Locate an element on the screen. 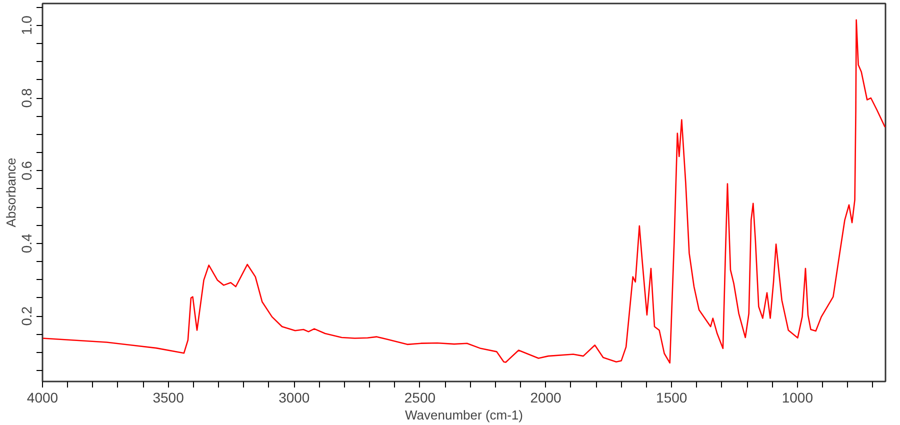 The height and width of the screenshot is (425, 900). x-tick-label: 2000 is located at coordinates (546, 398).